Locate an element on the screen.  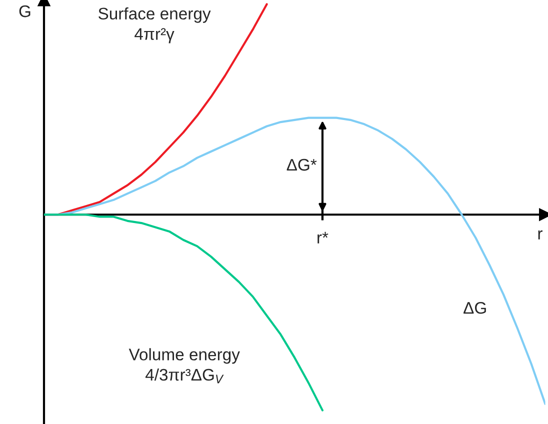
series-label: Surface energy 4πr²γ is located at coordinates (154, 25).